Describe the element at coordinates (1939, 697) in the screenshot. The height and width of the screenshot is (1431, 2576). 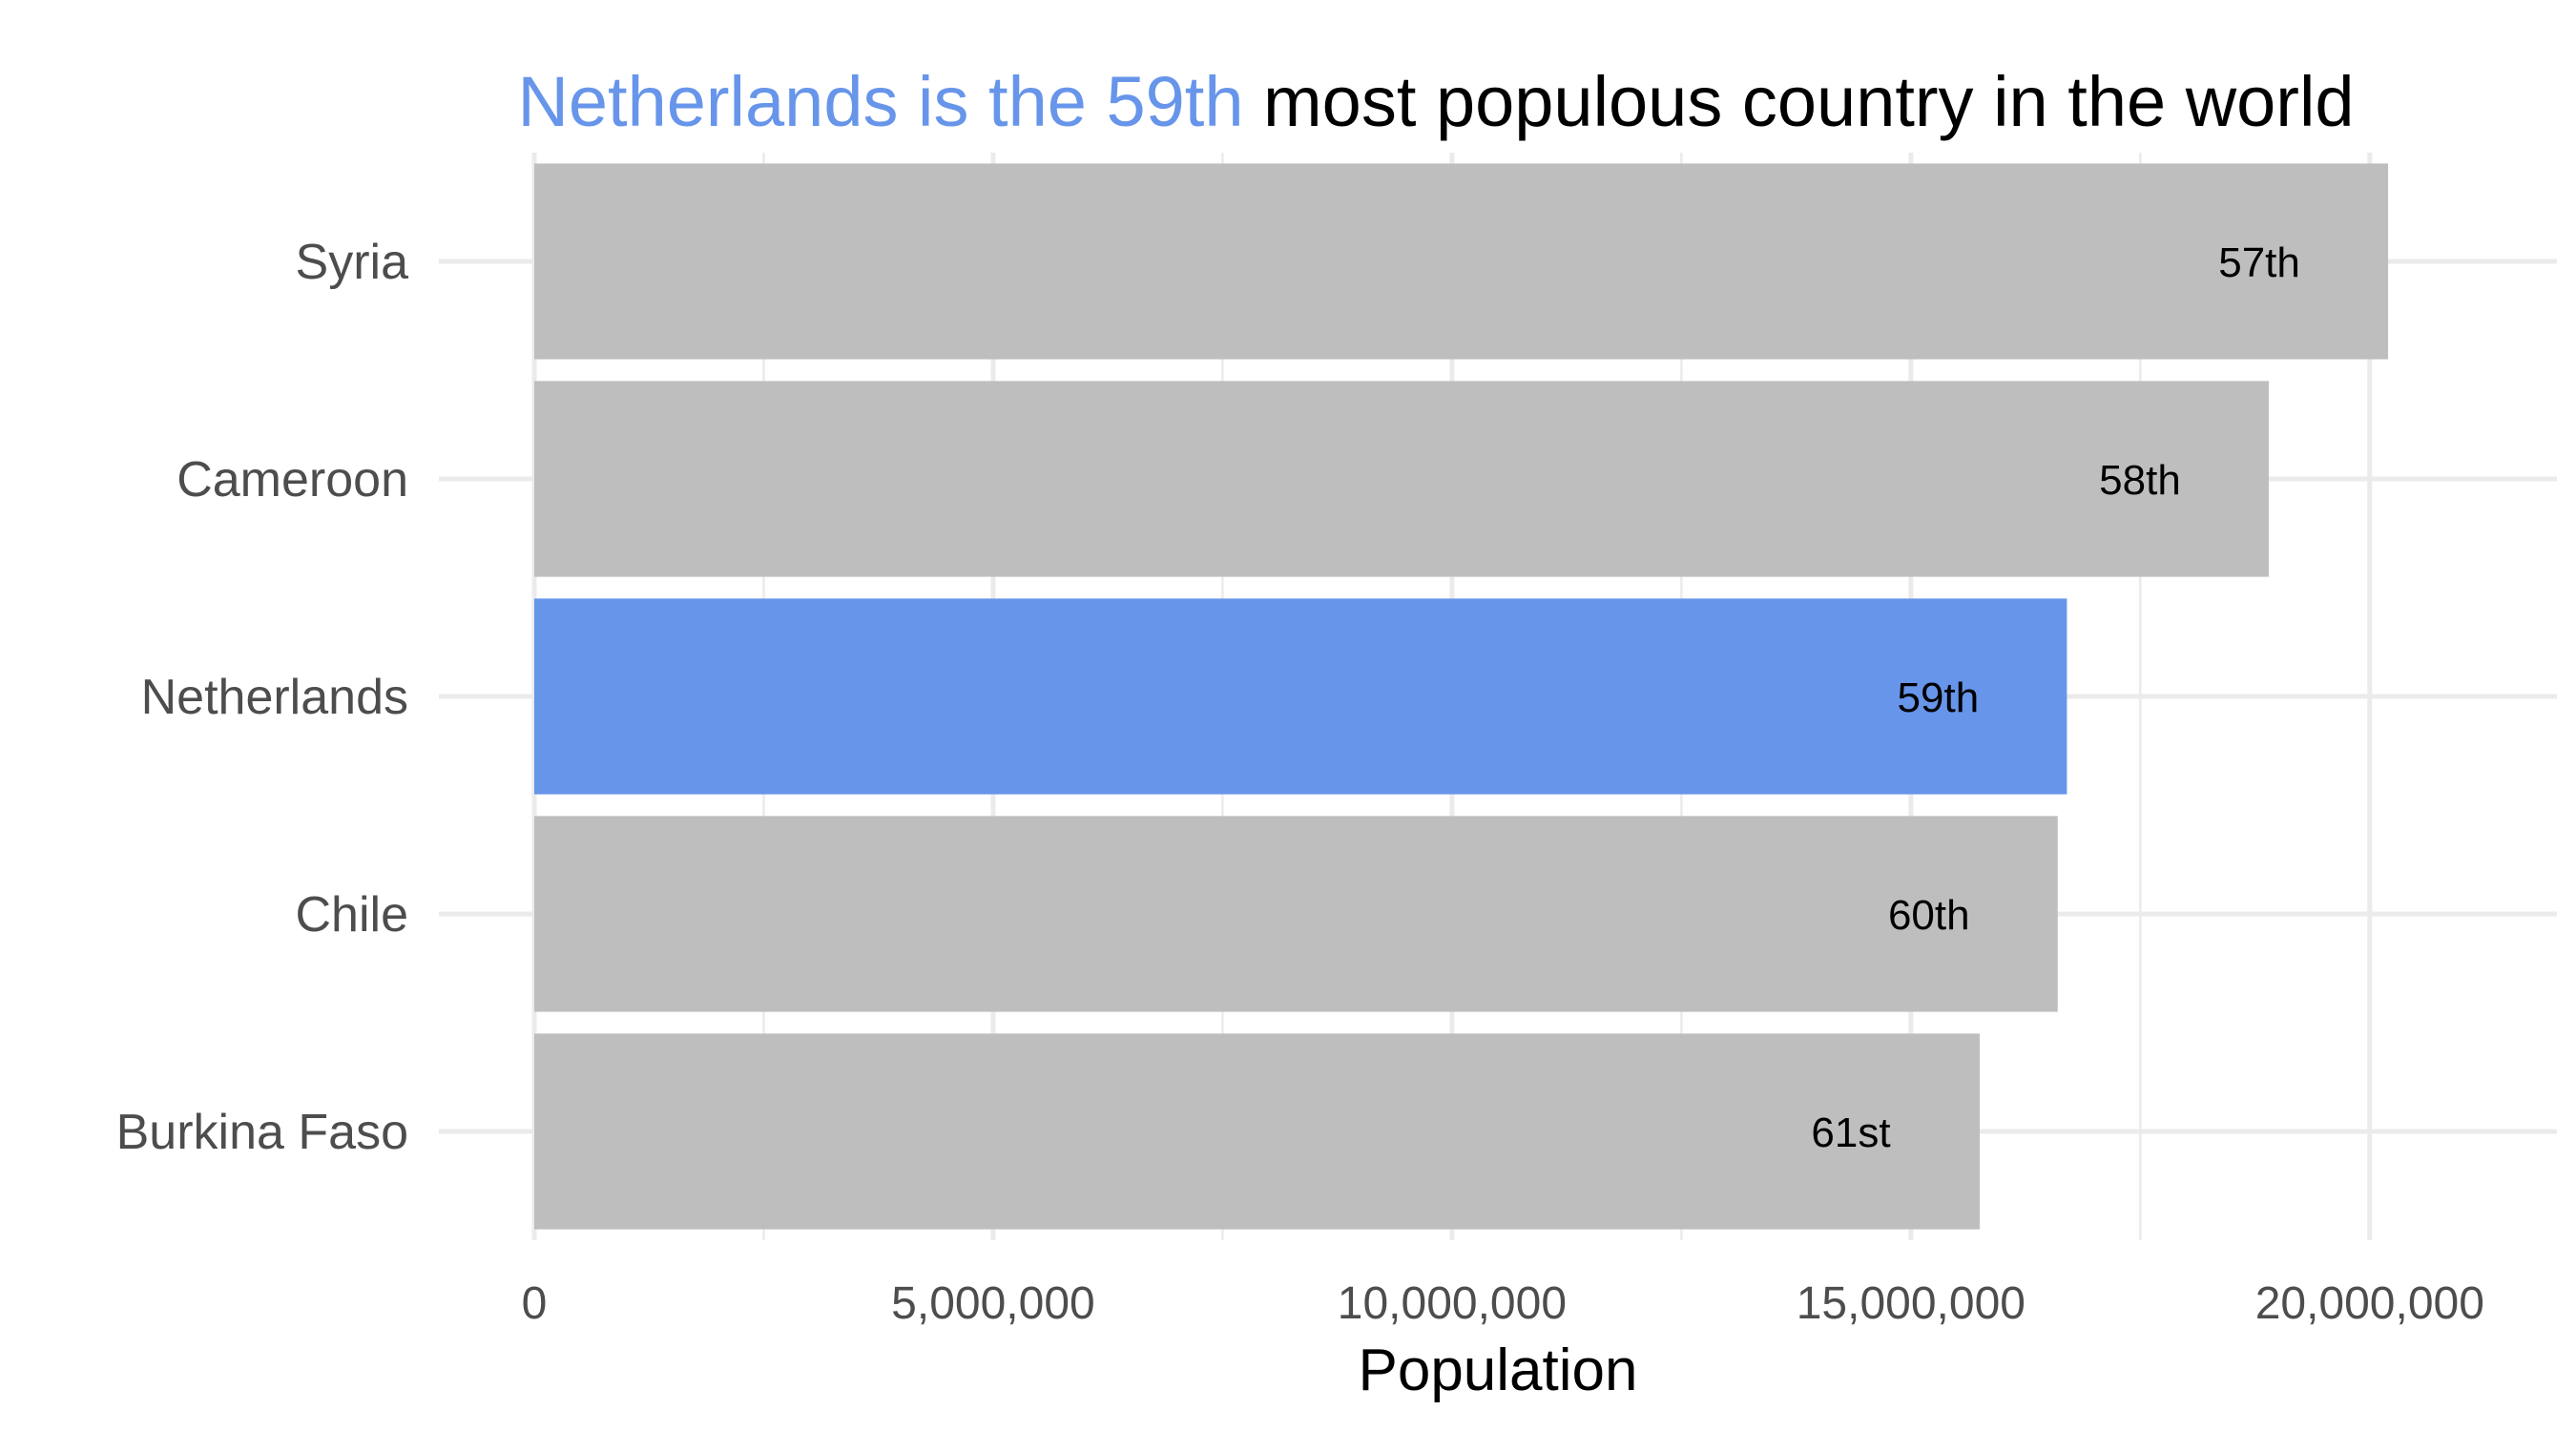
I see `bar-rank-label: 59th` at that location.